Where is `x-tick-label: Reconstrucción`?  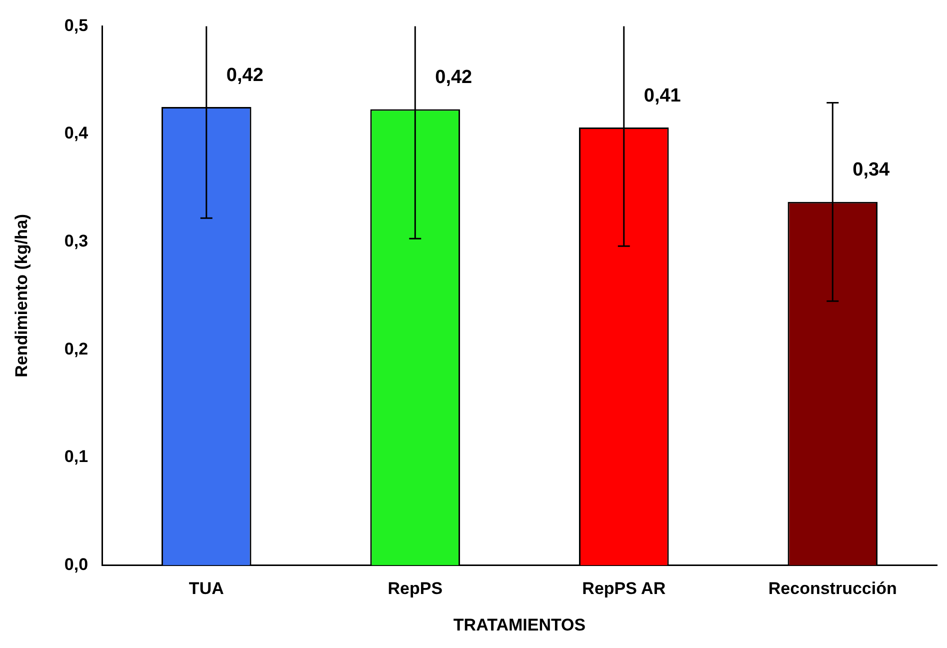 x-tick-label: Reconstrucción is located at coordinates (832, 588).